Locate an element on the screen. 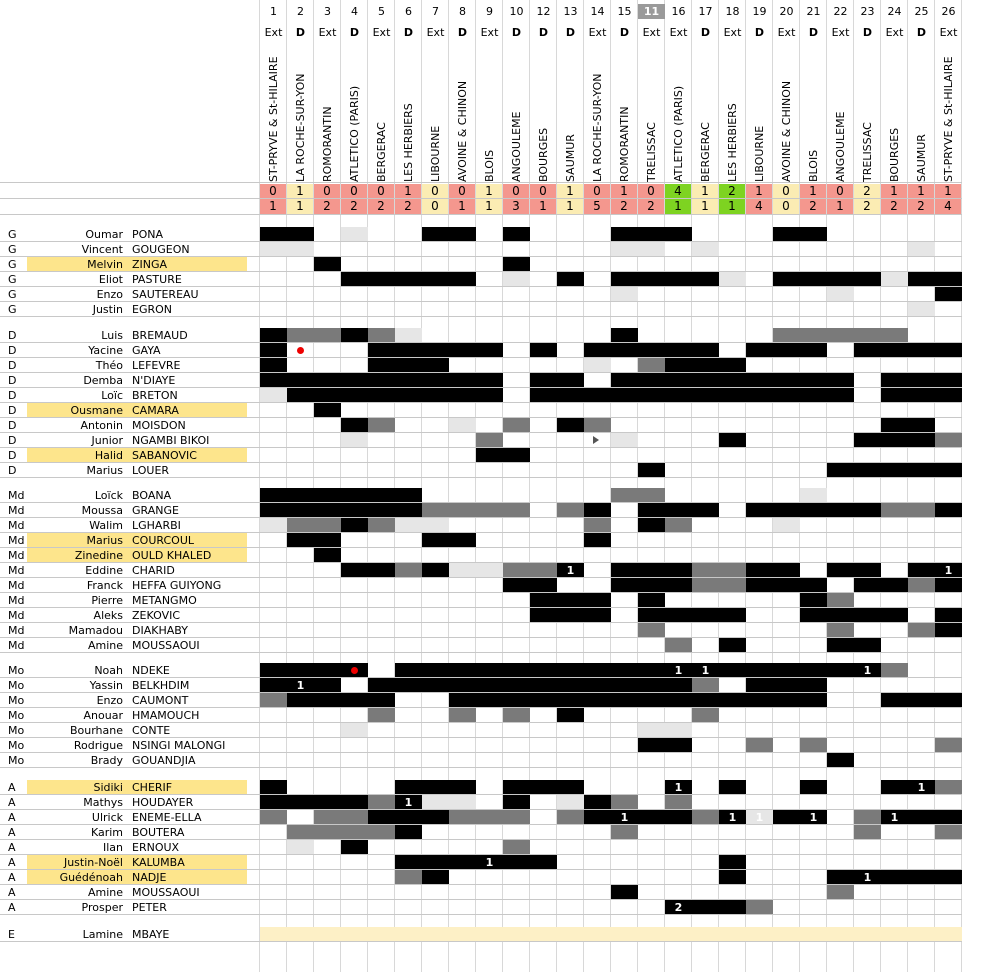  player-row: A Ilan ERNOUX is located at coordinates (491, 847).